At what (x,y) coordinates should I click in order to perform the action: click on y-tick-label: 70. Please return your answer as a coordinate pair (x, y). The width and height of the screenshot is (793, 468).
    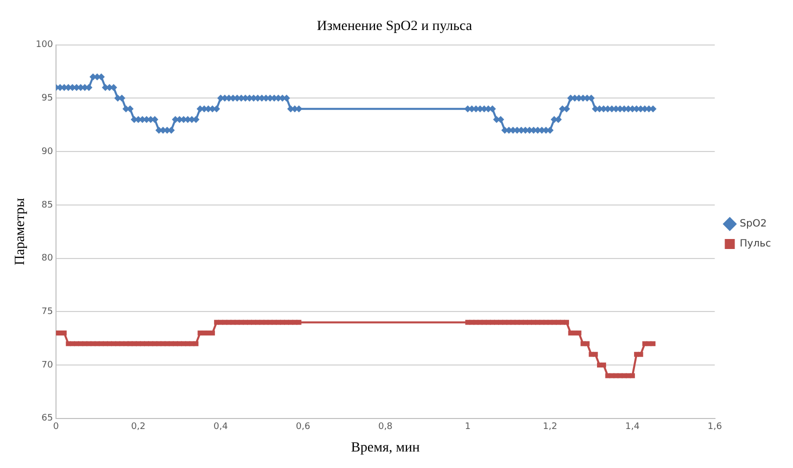
    Looking at the image, I should click on (48, 365).